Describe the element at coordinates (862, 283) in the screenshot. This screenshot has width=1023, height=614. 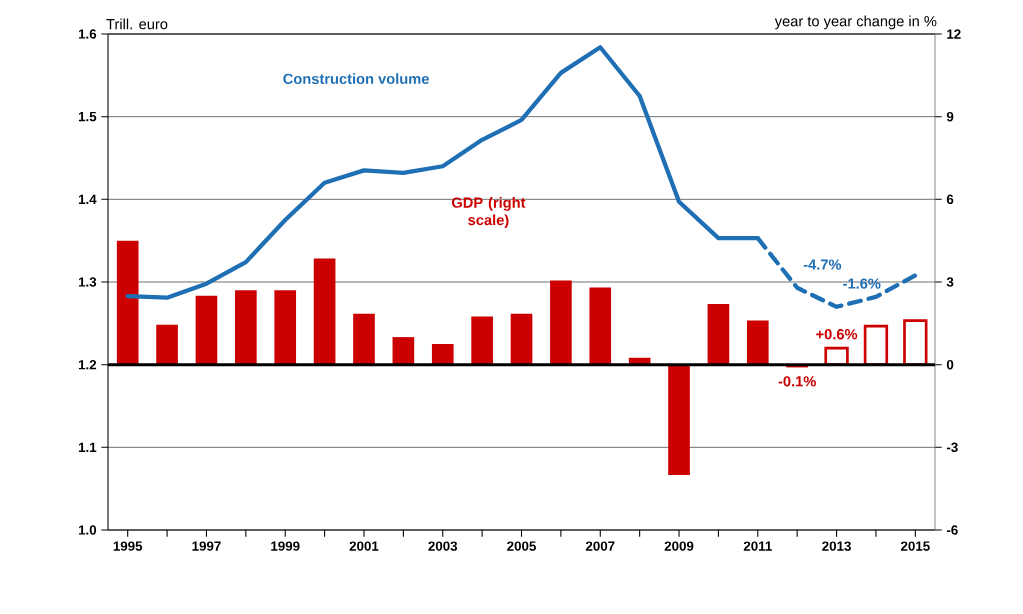
I see `annotation: -1.6%` at that location.